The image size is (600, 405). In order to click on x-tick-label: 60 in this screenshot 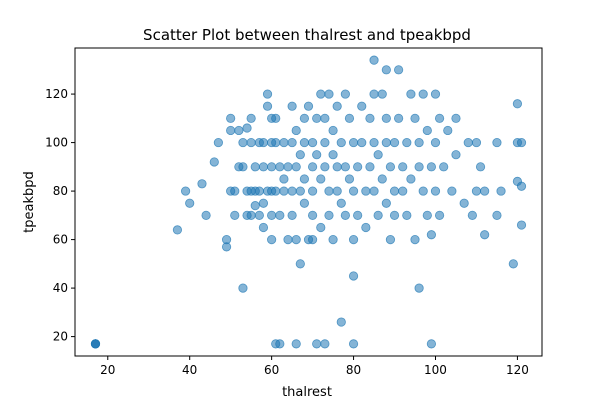, I will do `click(271, 370)`.